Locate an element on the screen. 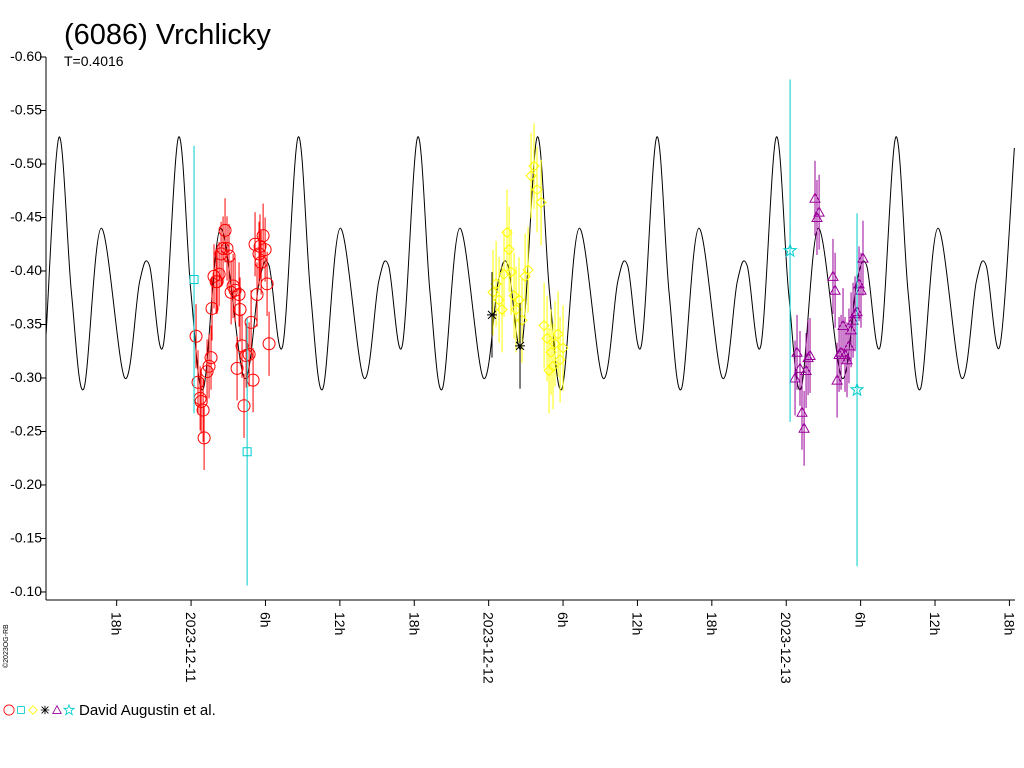 The width and height of the screenshot is (1024, 768). y-tick-label: -0.45 is located at coordinates (26, 216).